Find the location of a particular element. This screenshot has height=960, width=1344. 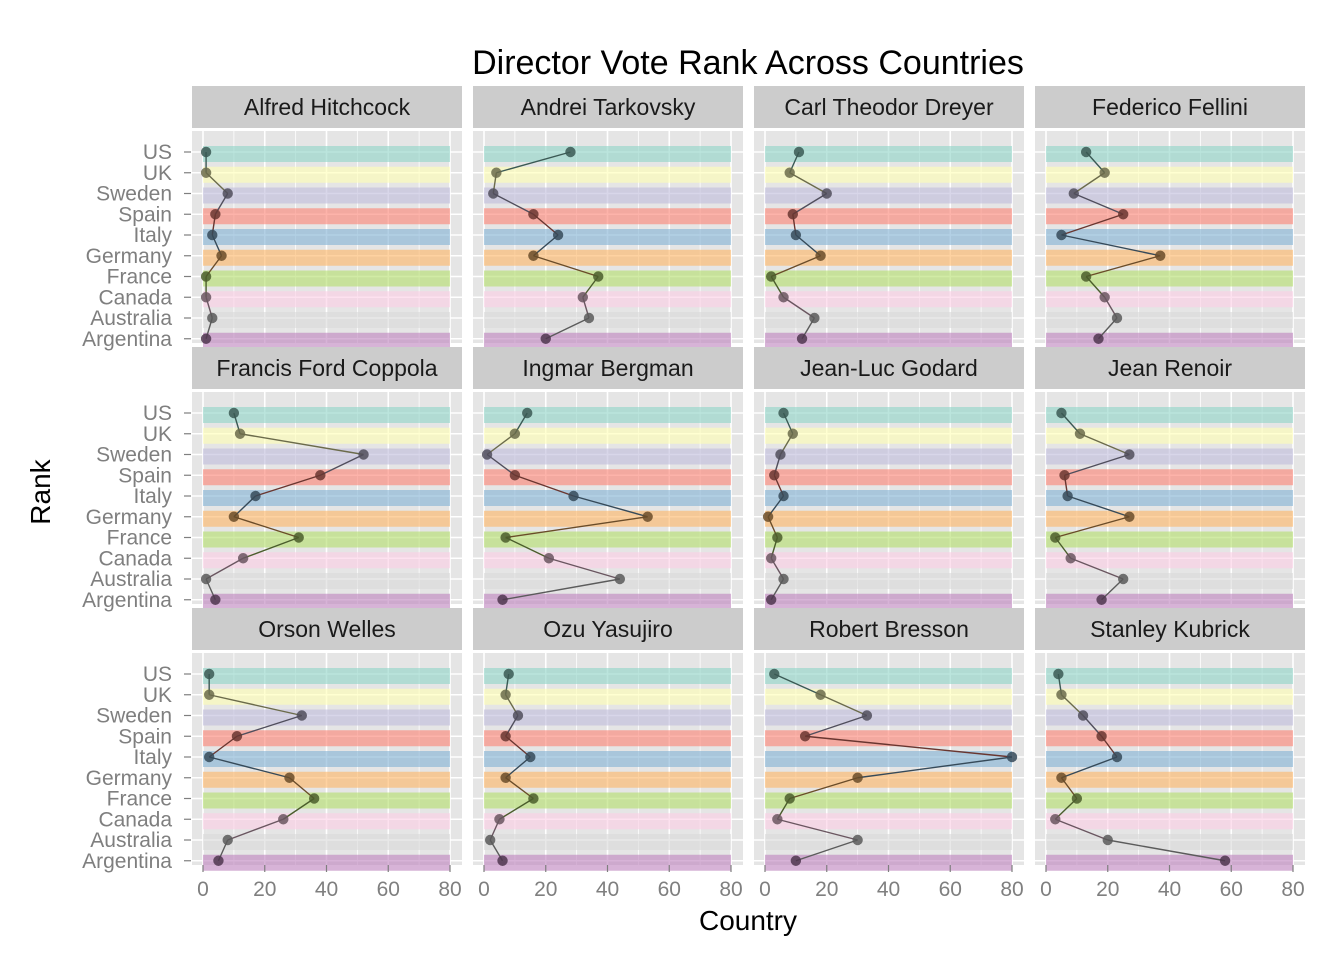

point-us: Robert Bresson — US: 3 is located at coordinates (774, 674).